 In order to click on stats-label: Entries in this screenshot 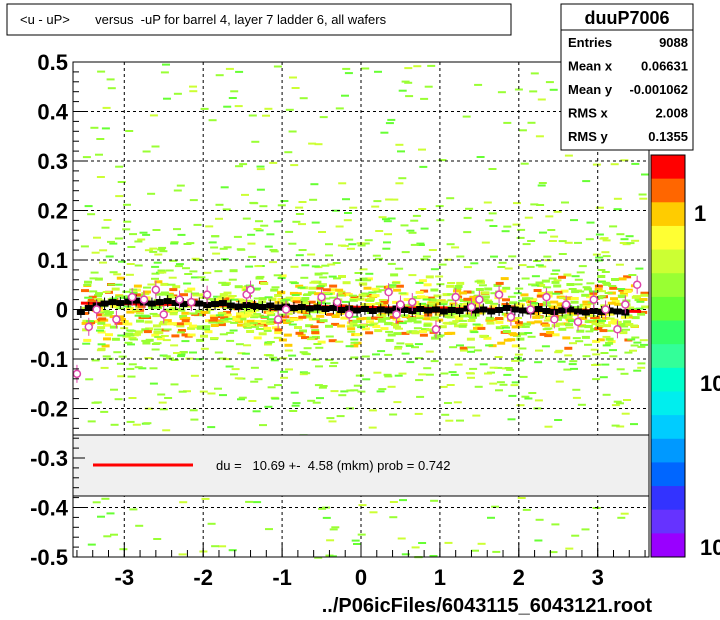, I will do `click(590, 42)`.